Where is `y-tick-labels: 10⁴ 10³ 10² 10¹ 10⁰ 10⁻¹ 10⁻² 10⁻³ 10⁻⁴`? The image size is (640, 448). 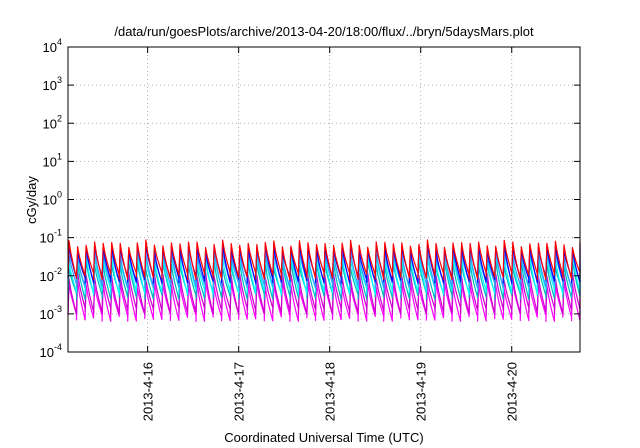 y-tick-labels: 10⁴ 10³ 10² 10¹ 10⁰ 10⁻¹ 10⁻² 10⁻³ 10⁻⁴ is located at coordinates (51, 198).